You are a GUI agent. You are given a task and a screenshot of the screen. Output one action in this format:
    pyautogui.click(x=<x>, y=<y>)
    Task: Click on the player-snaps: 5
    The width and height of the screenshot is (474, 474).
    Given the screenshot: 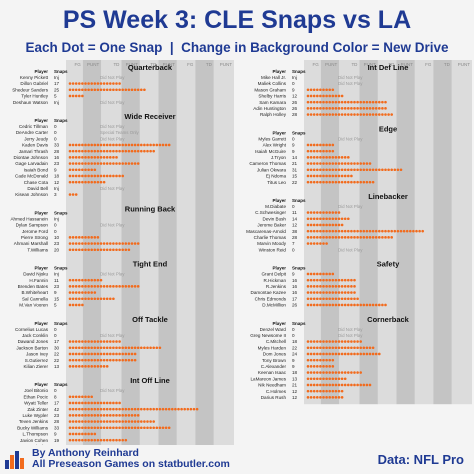 What is the action you would take?
    pyautogui.click(x=55, y=96)
    